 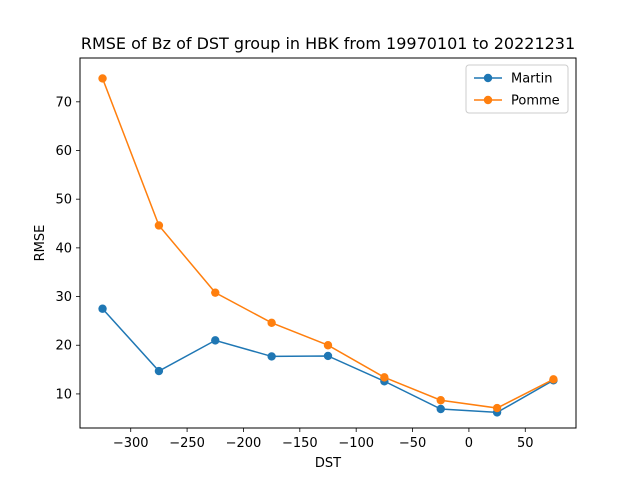 What do you see at coordinates (535, 101) in the screenshot?
I see `legend-label-pomme: Pomme` at bounding box center [535, 101].